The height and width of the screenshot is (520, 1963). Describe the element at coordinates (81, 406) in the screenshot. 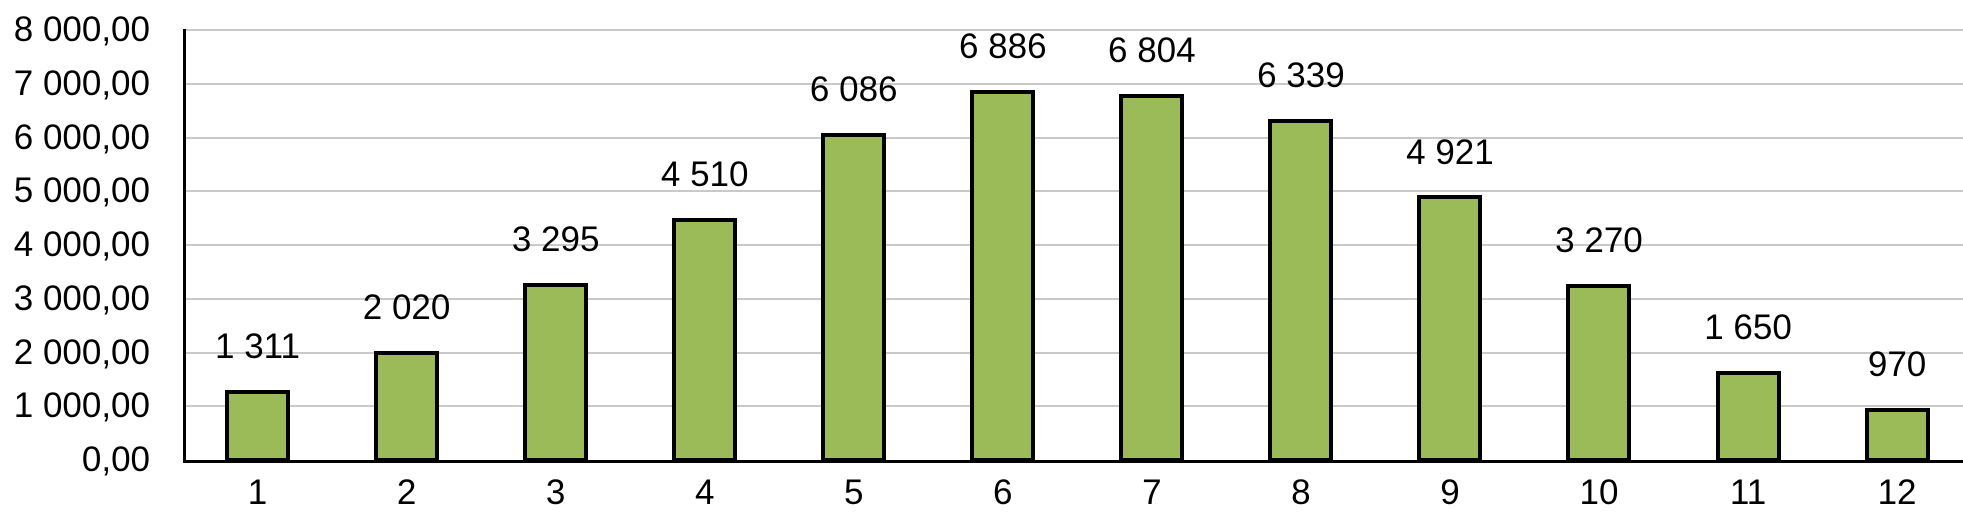

I see `y-axis-tick-label: 1 000,00` at that location.